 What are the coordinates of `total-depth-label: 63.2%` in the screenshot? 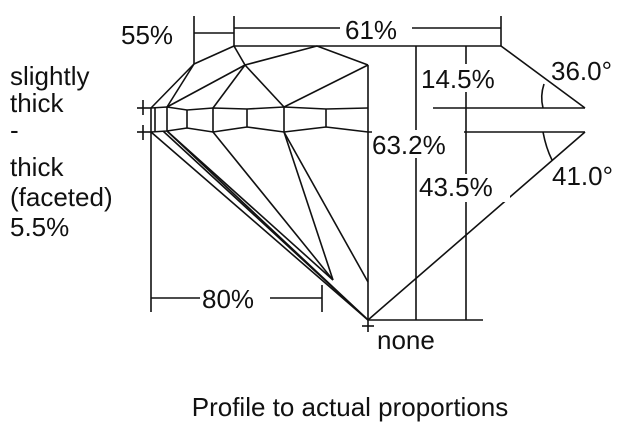 It's located at (409, 145).